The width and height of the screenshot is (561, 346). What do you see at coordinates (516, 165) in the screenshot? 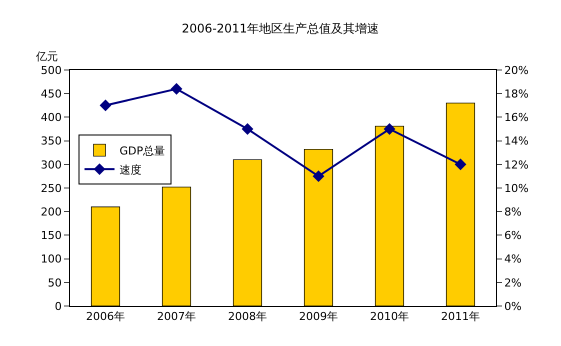
I see `y2-tick-label: 12%` at bounding box center [516, 165].